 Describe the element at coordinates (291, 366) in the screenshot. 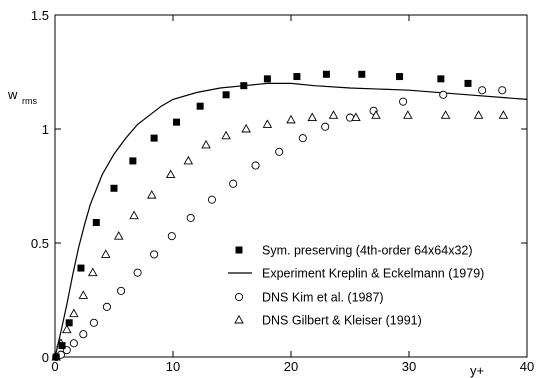

I see `x-tick-label: 20` at that location.